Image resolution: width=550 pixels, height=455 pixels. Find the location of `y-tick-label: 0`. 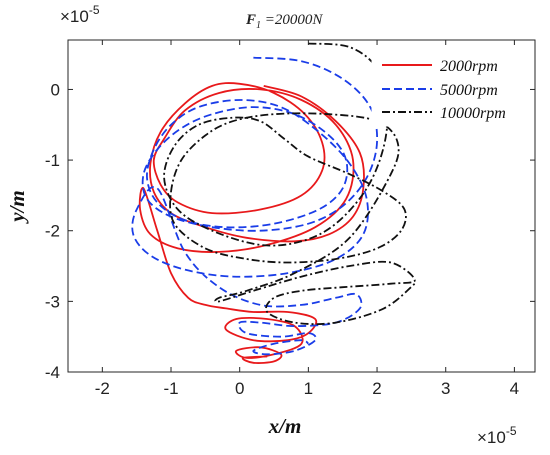

y-tick-label: 0 is located at coordinates (55, 89).